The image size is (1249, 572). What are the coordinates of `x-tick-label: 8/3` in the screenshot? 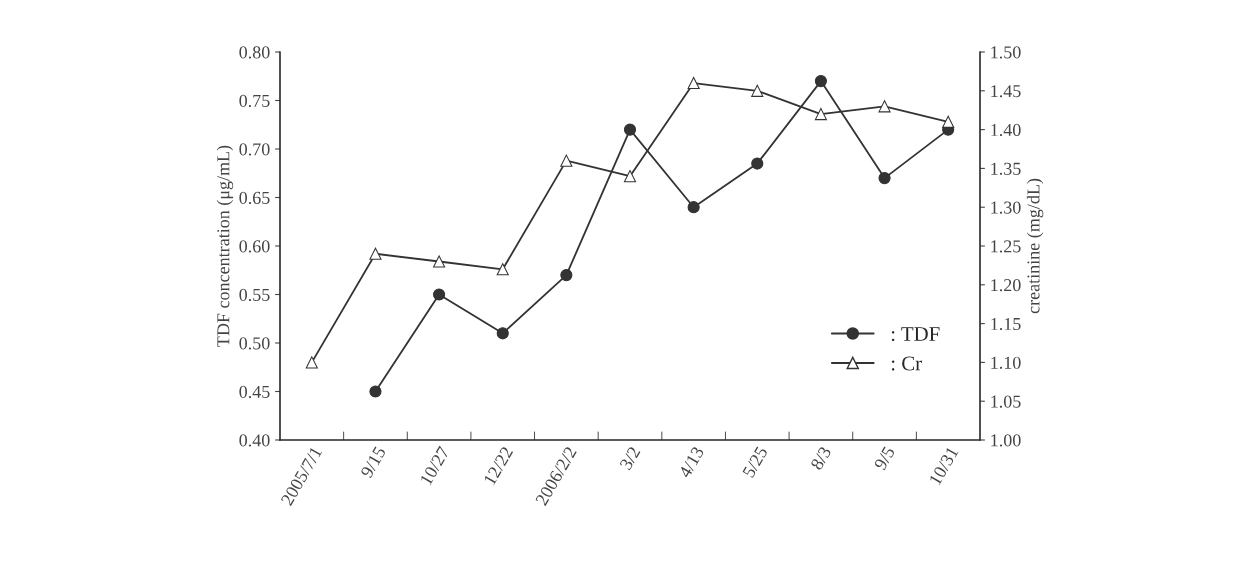 It's located at (821, 458).